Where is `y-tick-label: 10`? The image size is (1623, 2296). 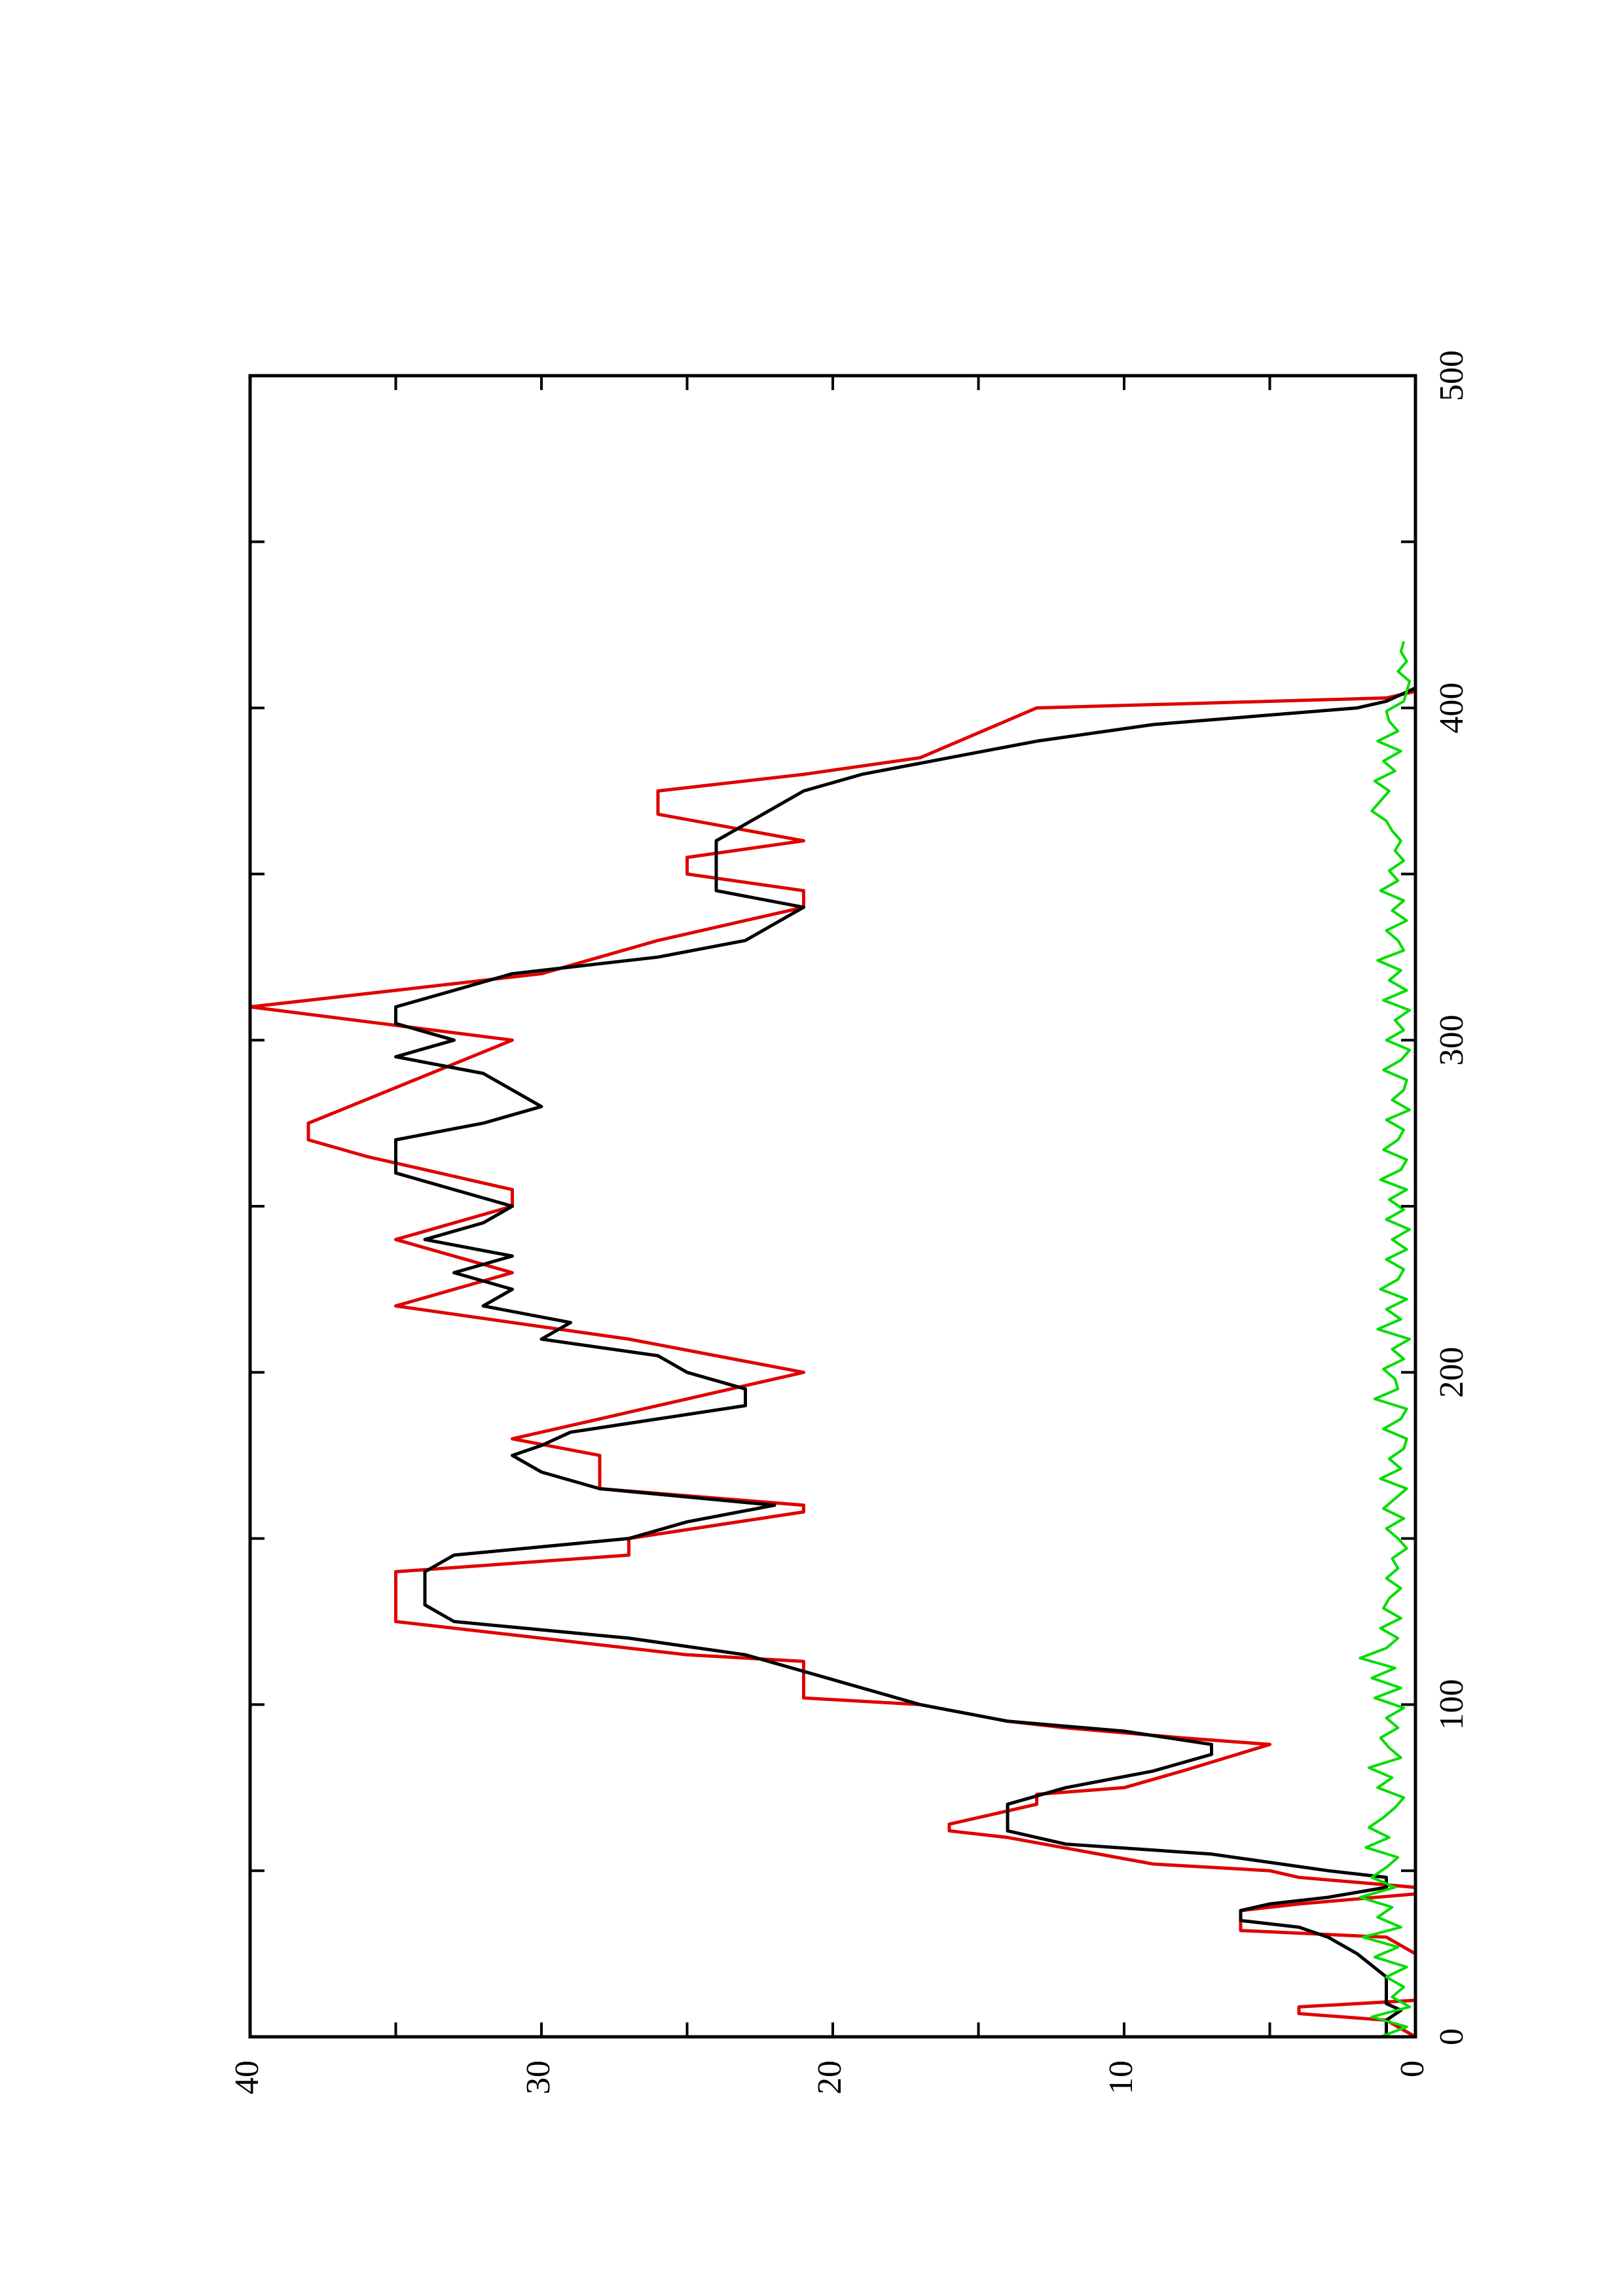 y-tick-label: 10 is located at coordinates (1121, 2077).